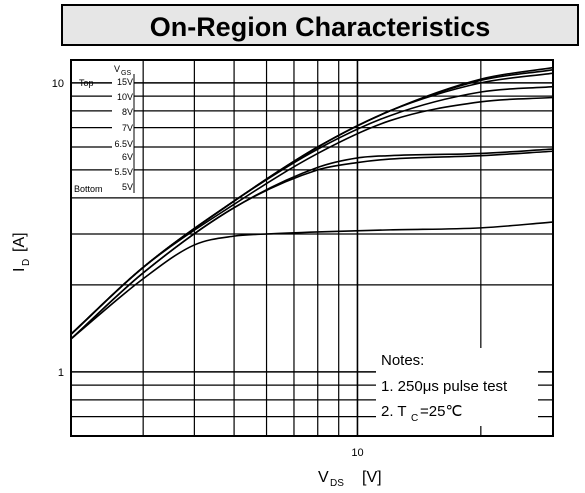 Image resolution: width=585 pixels, height=493 pixels. What do you see at coordinates (88, 189) in the screenshot?
I see `legend-bottom-label: Bottom` at bounding box center [88, 189].